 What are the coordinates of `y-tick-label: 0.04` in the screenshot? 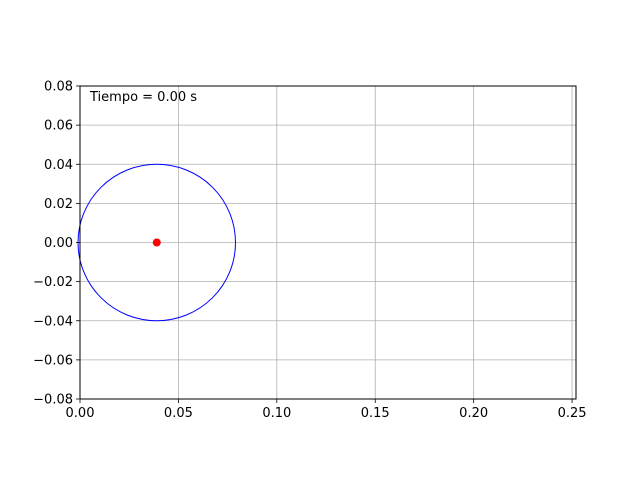 It's located at (58, 165).